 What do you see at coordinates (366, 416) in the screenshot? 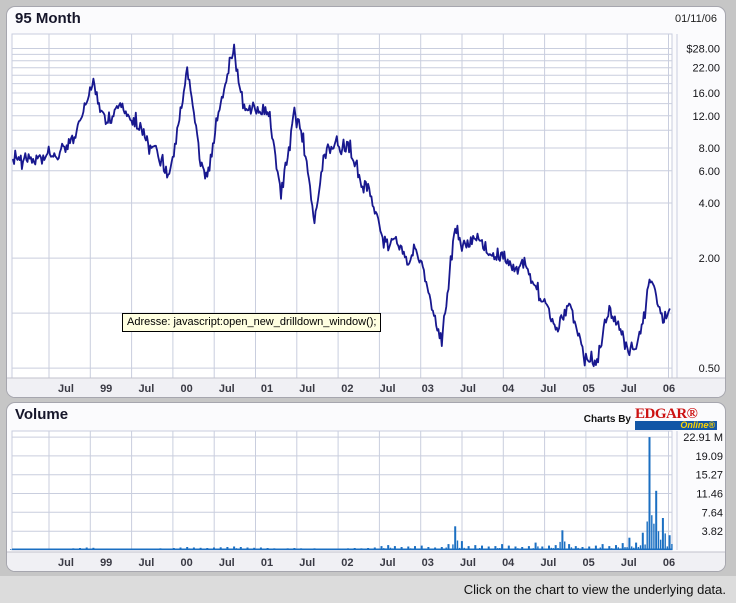
I see `volume-panel-header: Volume Charts By EDGAR® Online®` at bounding box center [366, 416].